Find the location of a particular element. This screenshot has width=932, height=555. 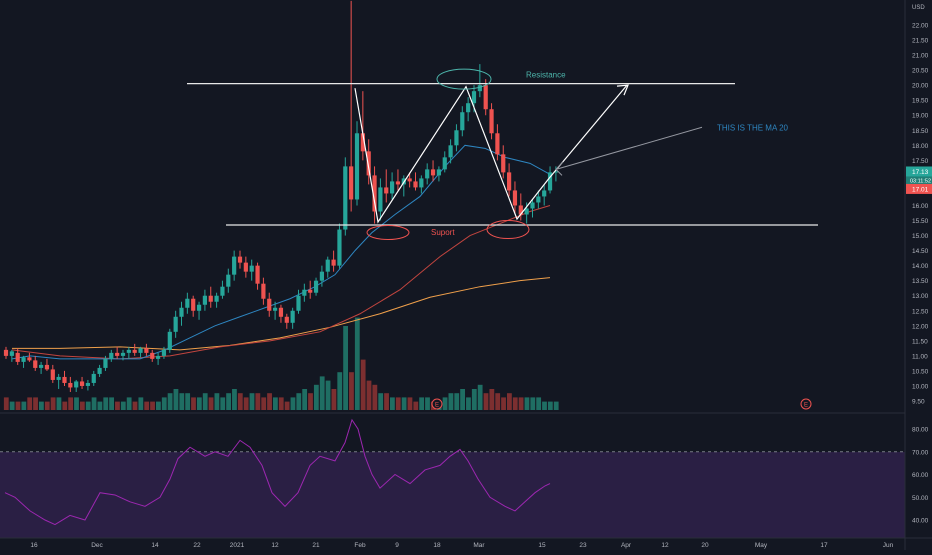

countdown-label: 03:11:52 is located at coordinates (920, 181).